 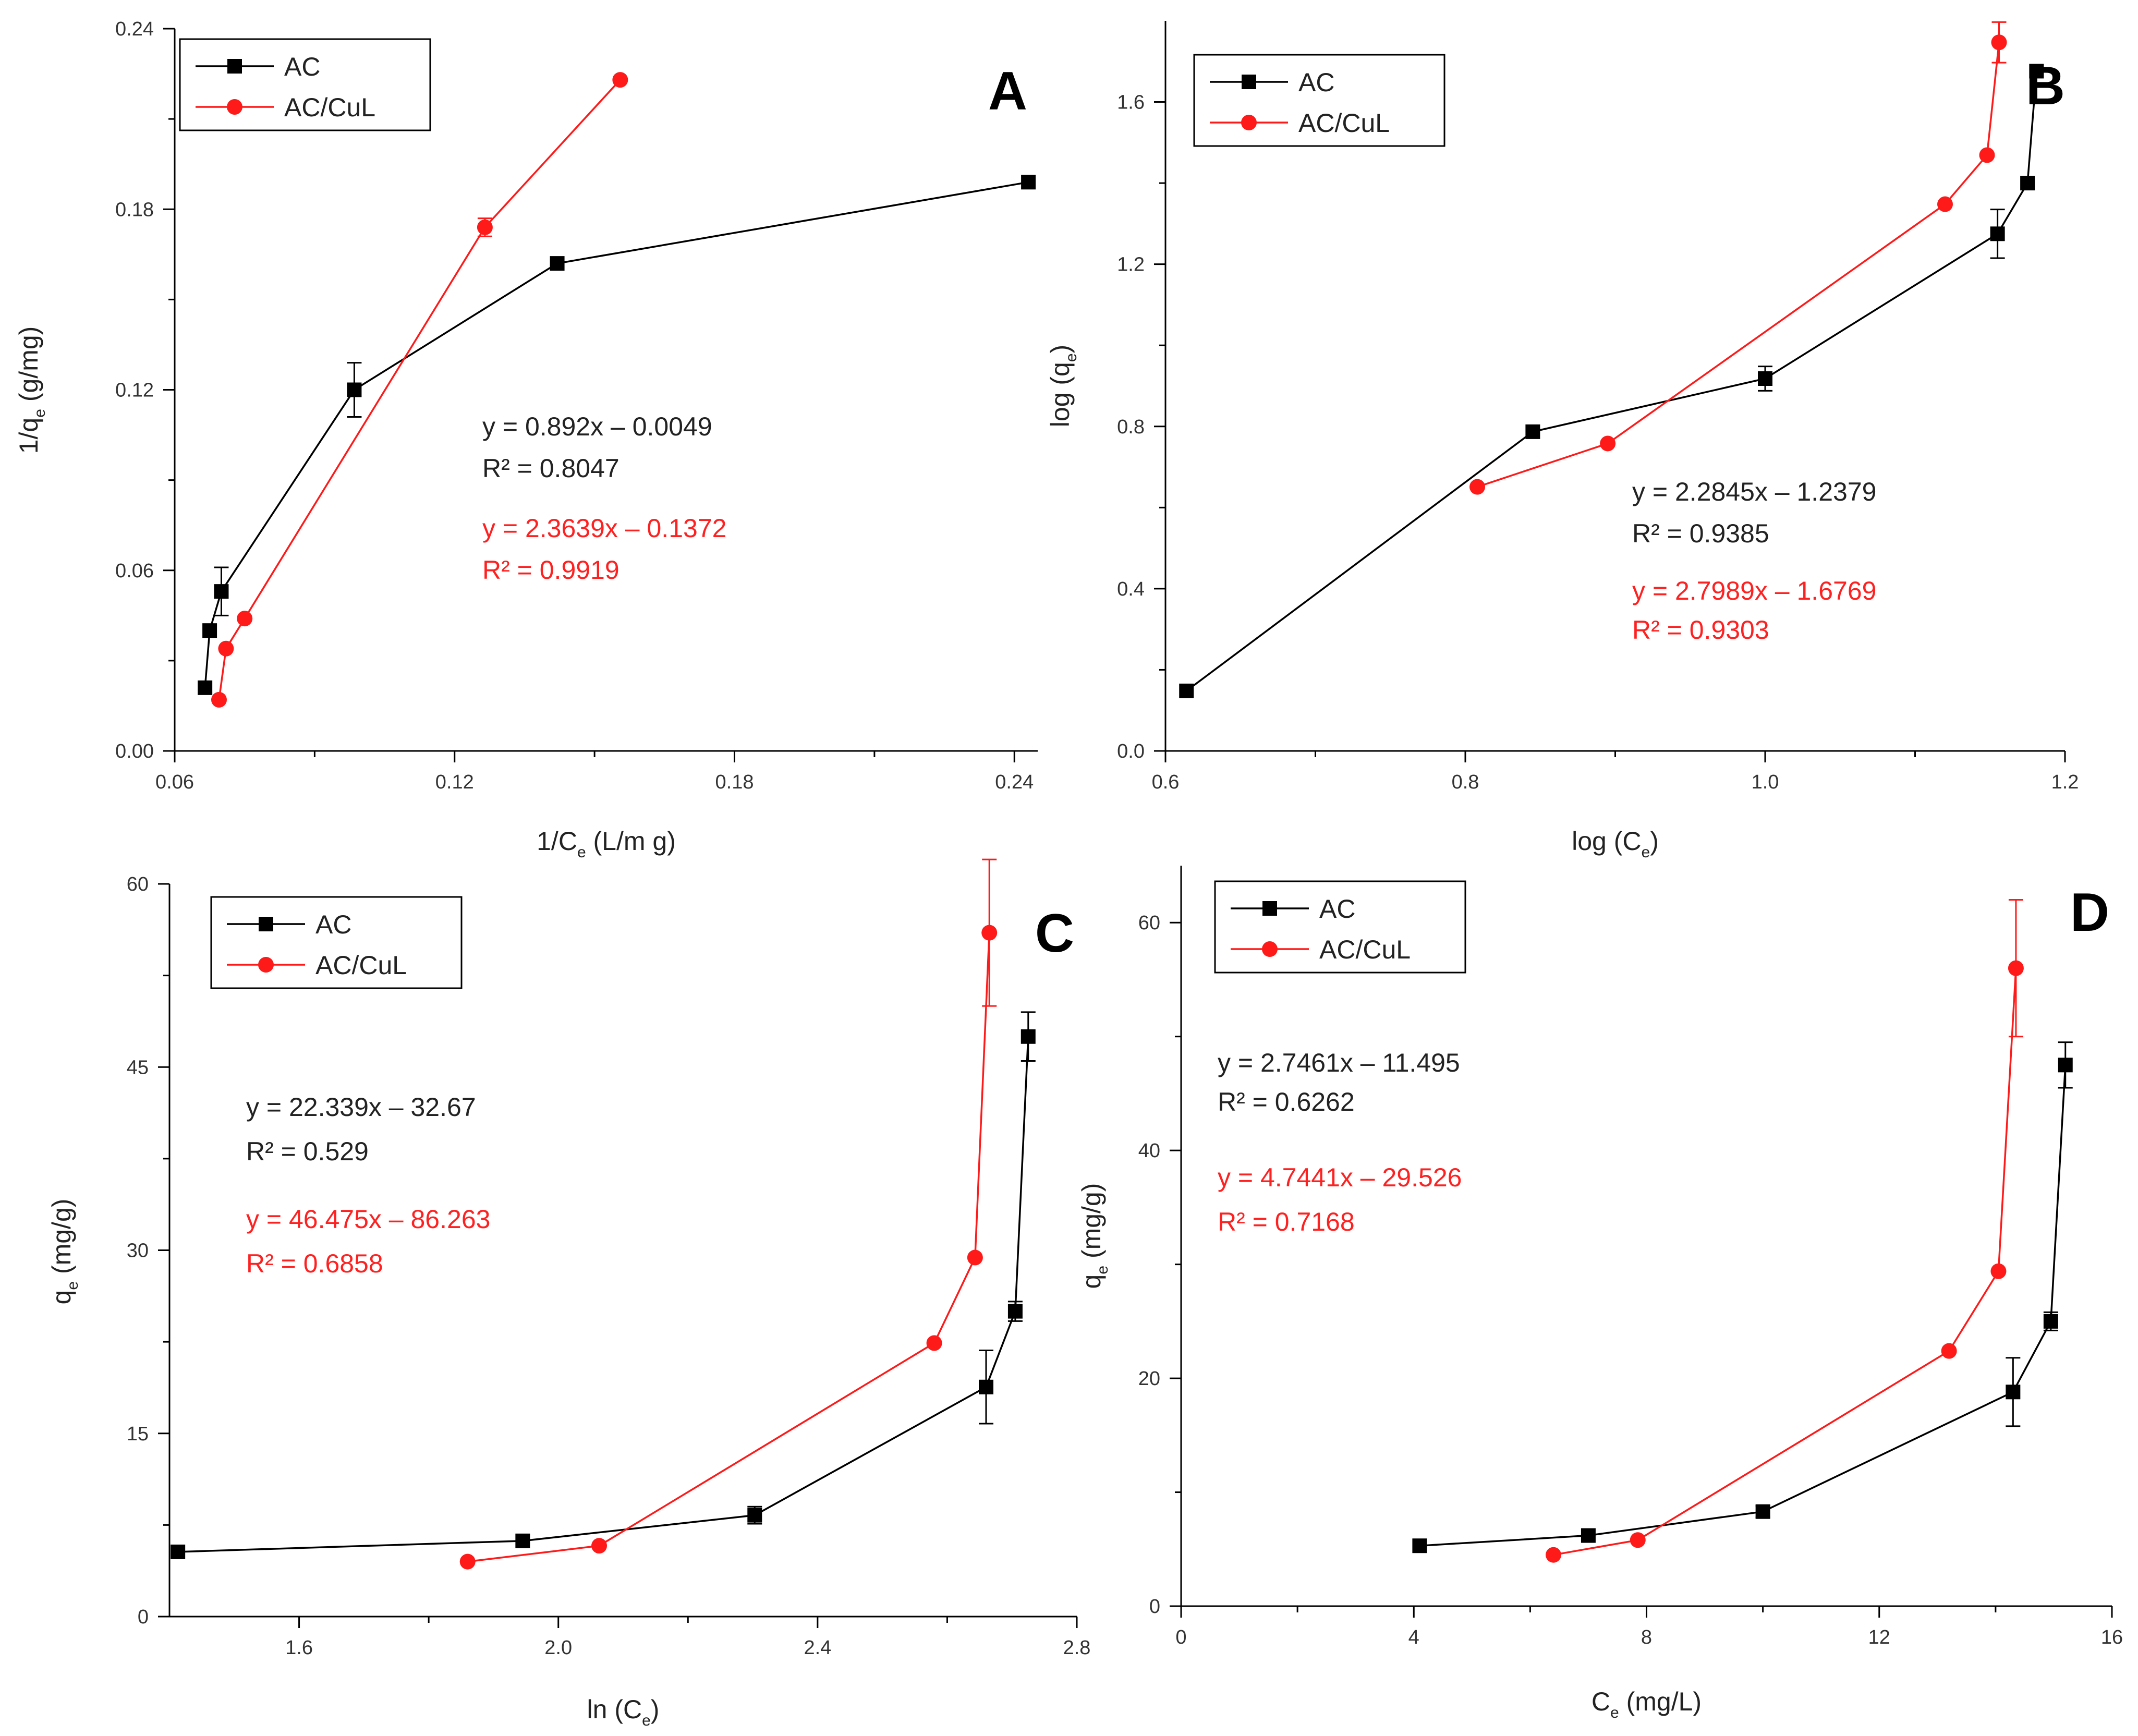 What do you see at coordinates (1014, 782) in the screenshot?
I see `x-tick-label: 0.24` at bounding box center [1014, 782].